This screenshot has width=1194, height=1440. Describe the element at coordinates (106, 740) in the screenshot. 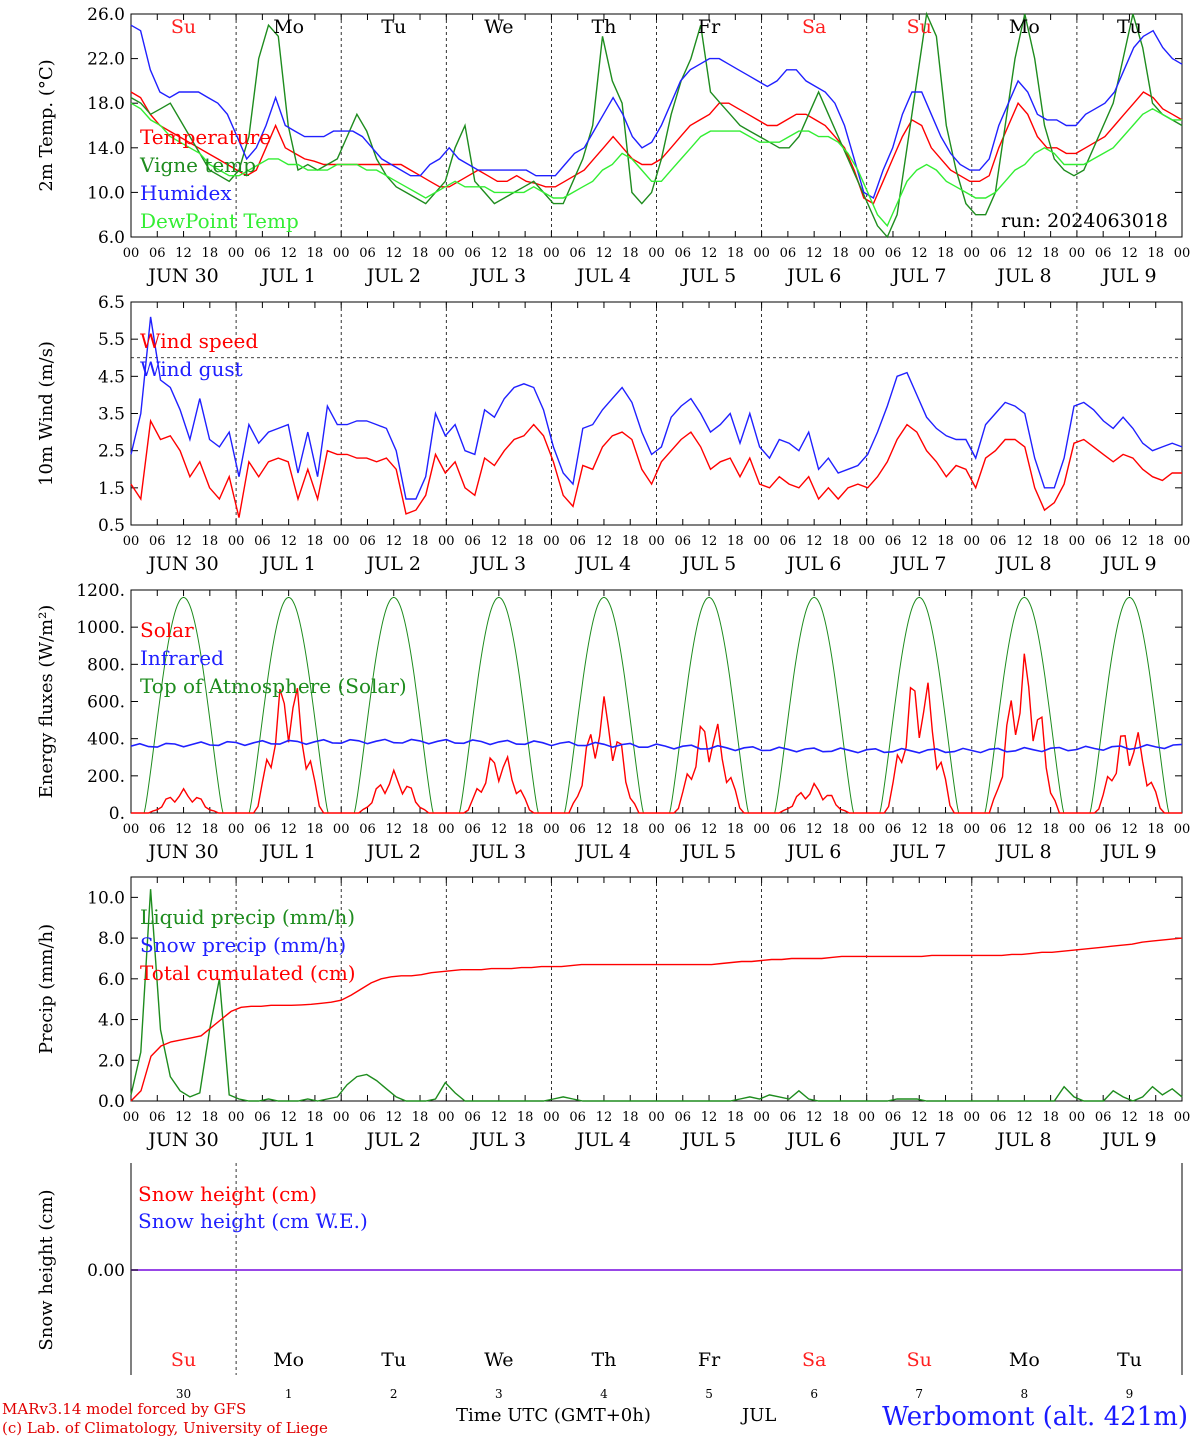

I see `y-tick-label: 400.` at that location.